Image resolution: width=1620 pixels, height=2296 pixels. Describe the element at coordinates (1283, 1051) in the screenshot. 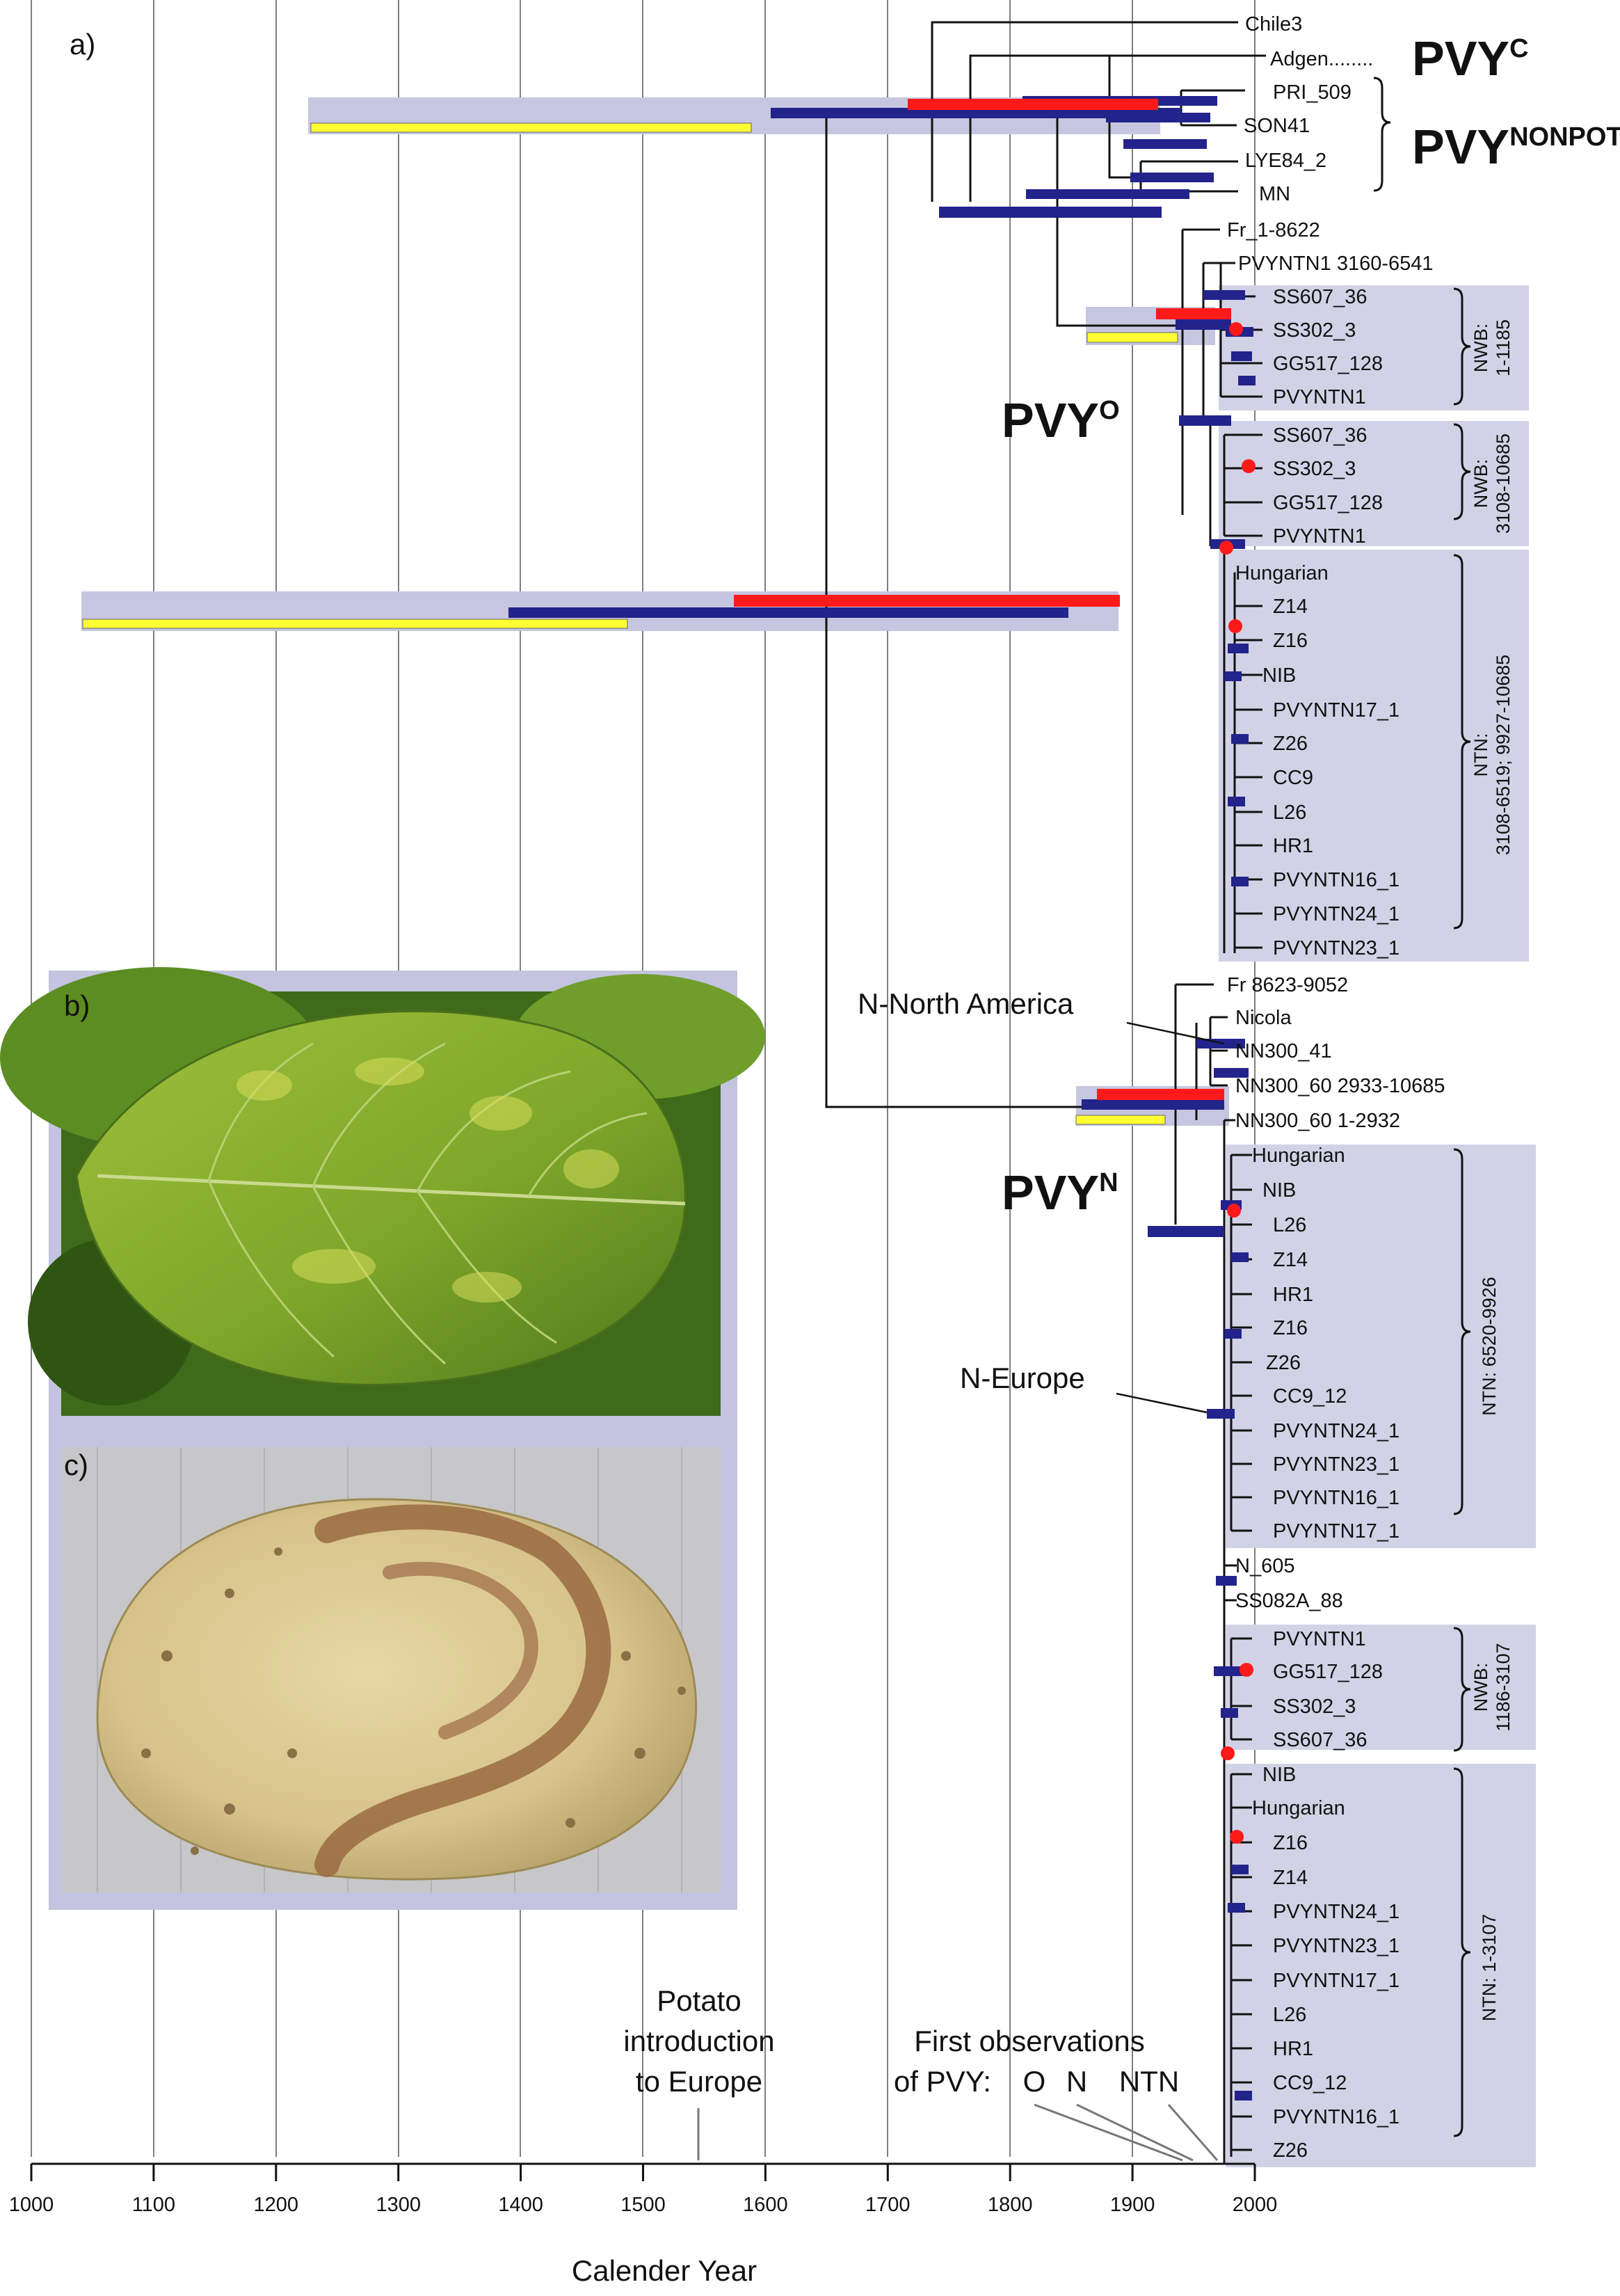

I see `taxon-label: NN300_41` at that location.